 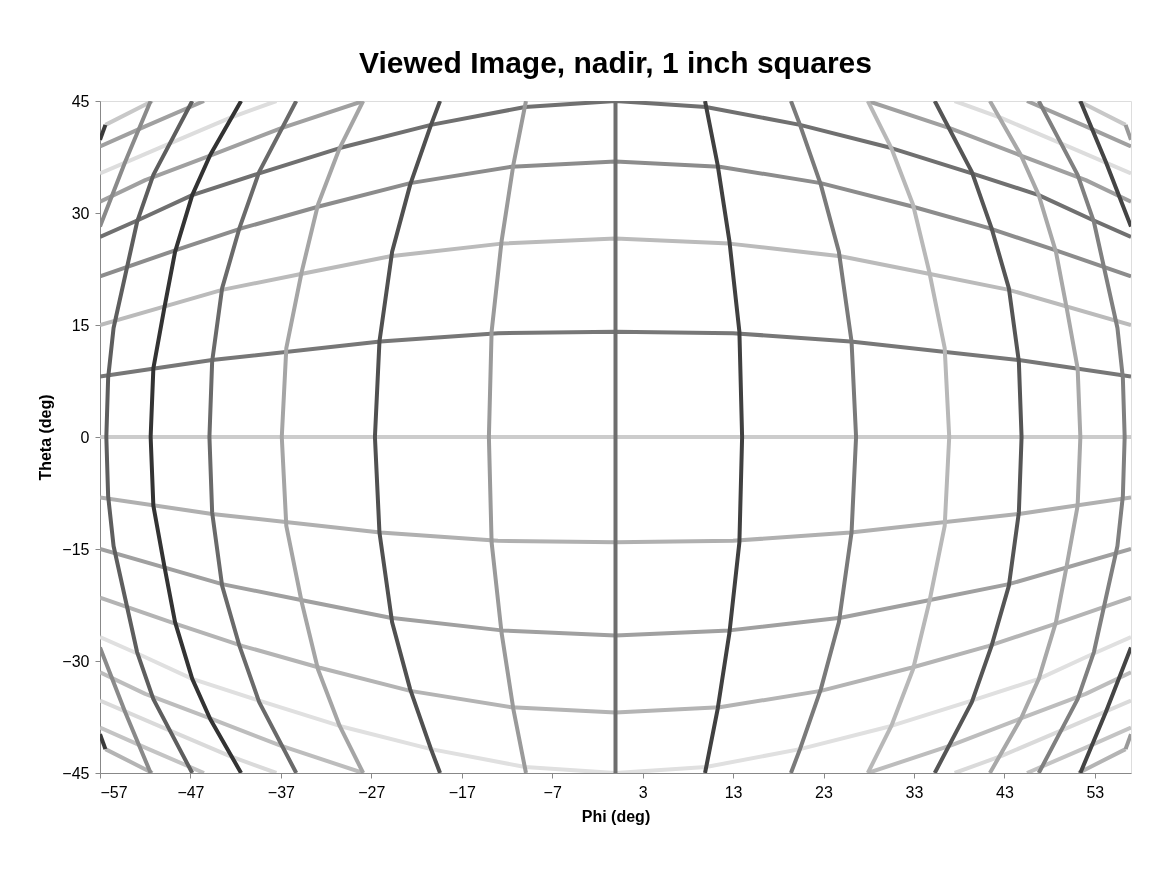 What do you see at coordinates (1004, 792) in the screenshot?
I see `x-tick-label: 43` at bounding box center [1004, 792].